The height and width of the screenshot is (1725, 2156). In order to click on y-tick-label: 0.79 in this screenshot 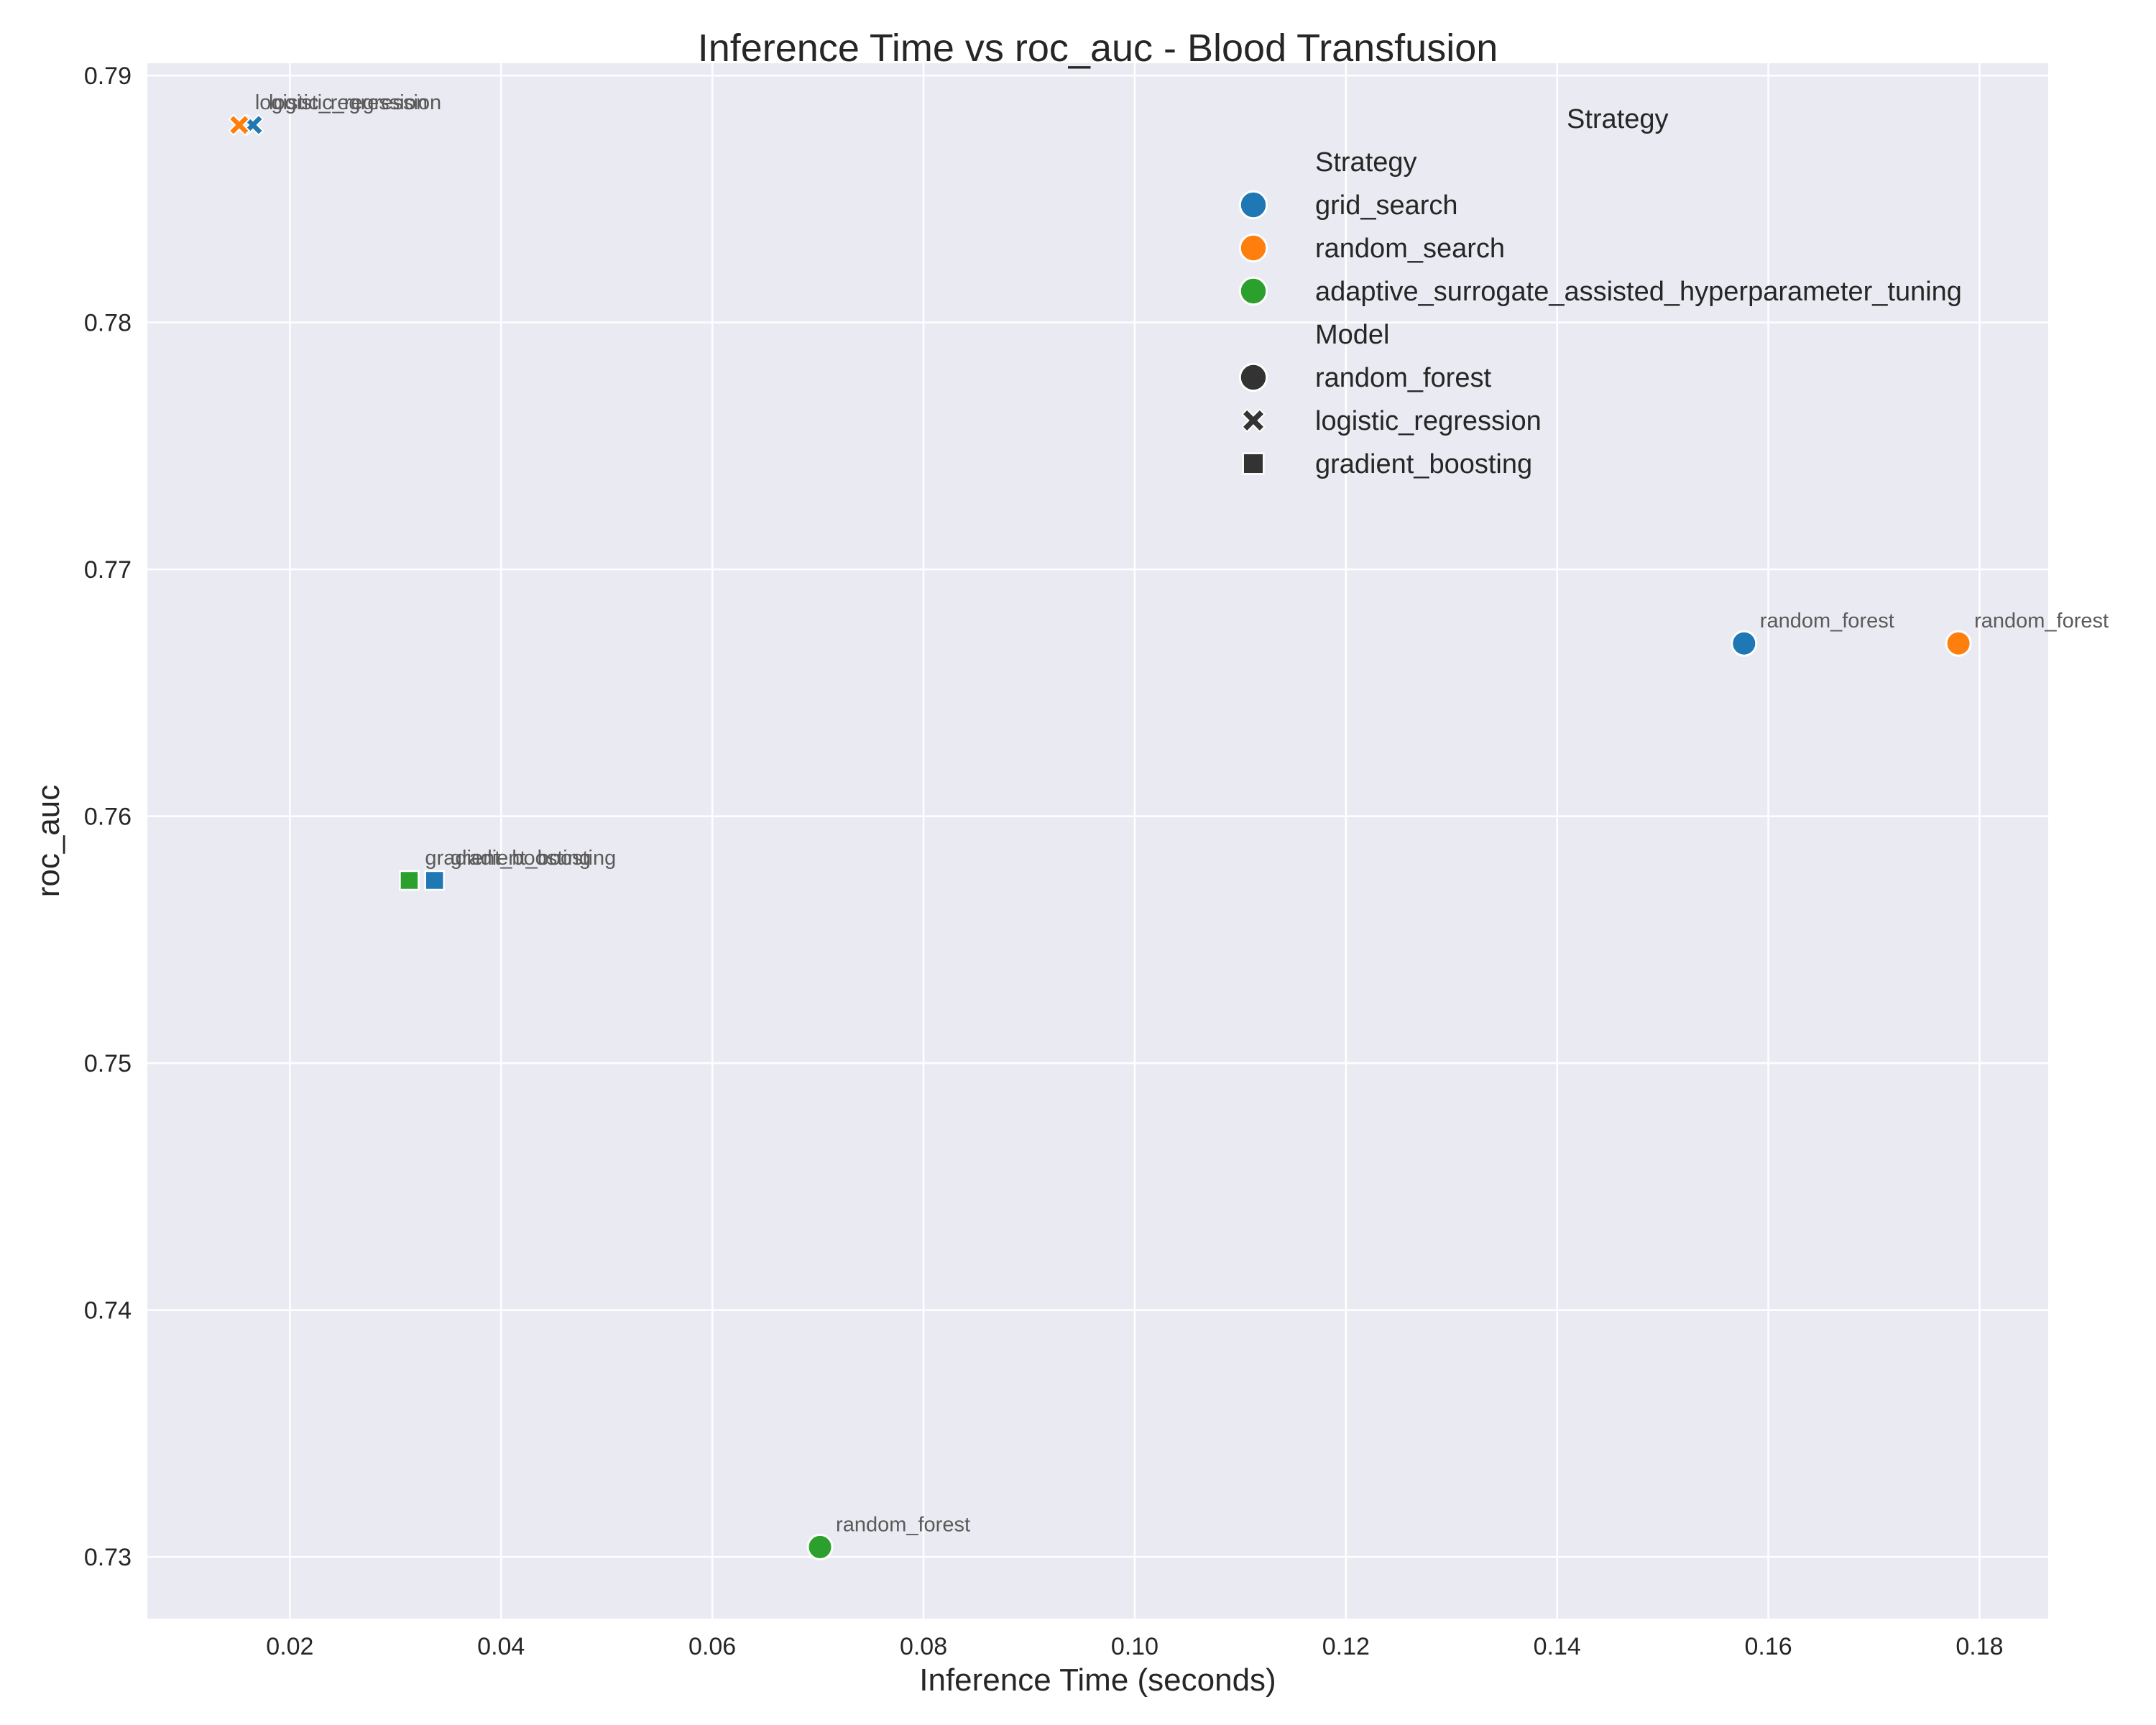, I will do `click(108, 76)`.